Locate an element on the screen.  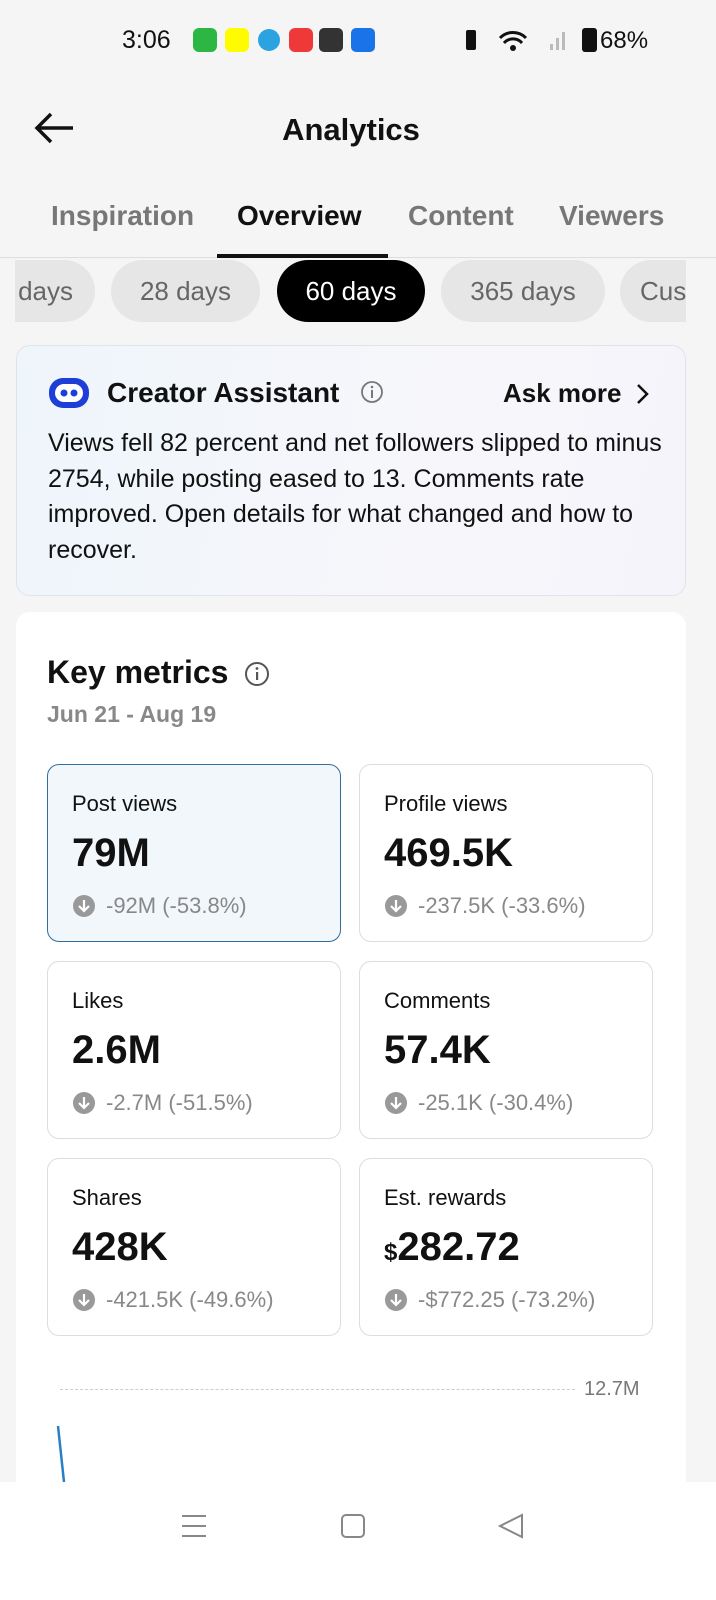
metric-card: Shares 428K -421.5K (-49.6%) is located at coordinates (194, 1247).